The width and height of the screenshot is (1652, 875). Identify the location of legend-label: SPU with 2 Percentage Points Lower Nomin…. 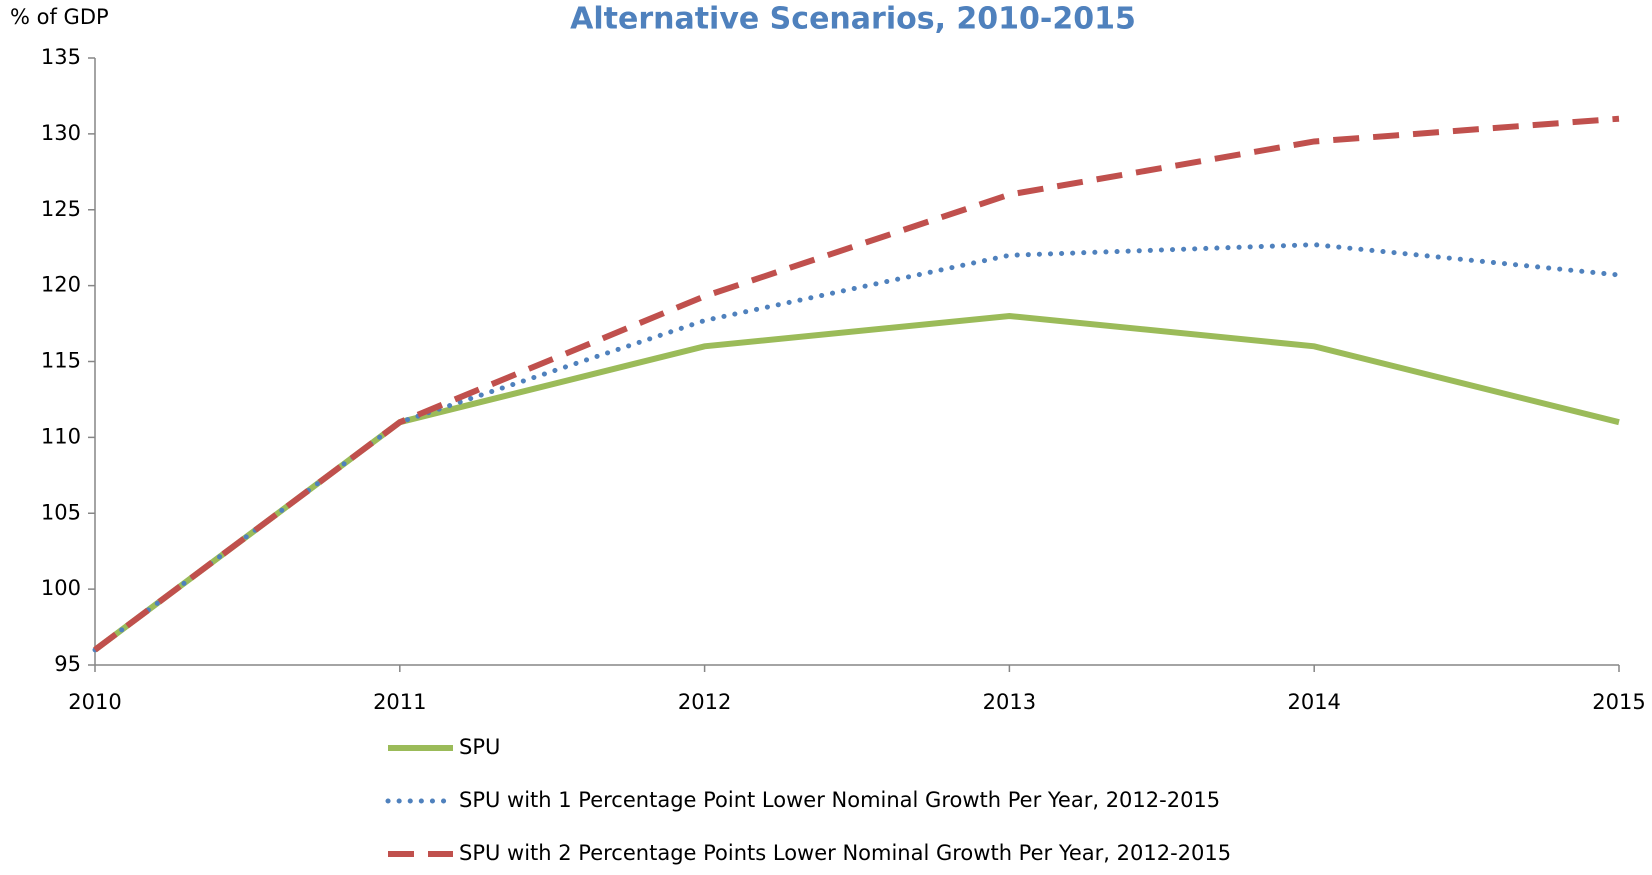
(845, 853).